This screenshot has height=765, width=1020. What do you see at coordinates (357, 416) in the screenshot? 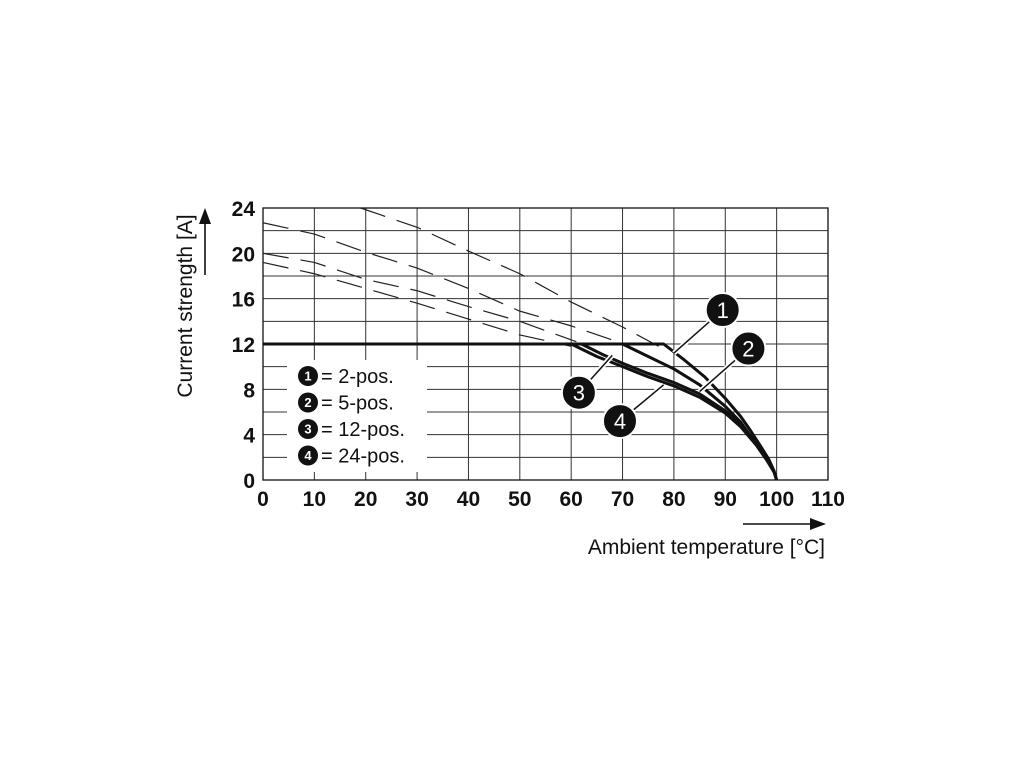
I see `legend: 1 = 2-pos. 2 = 5-pos. 3 = 12-pos. 4 = 24-pos.` at bounding box center [357, 416].